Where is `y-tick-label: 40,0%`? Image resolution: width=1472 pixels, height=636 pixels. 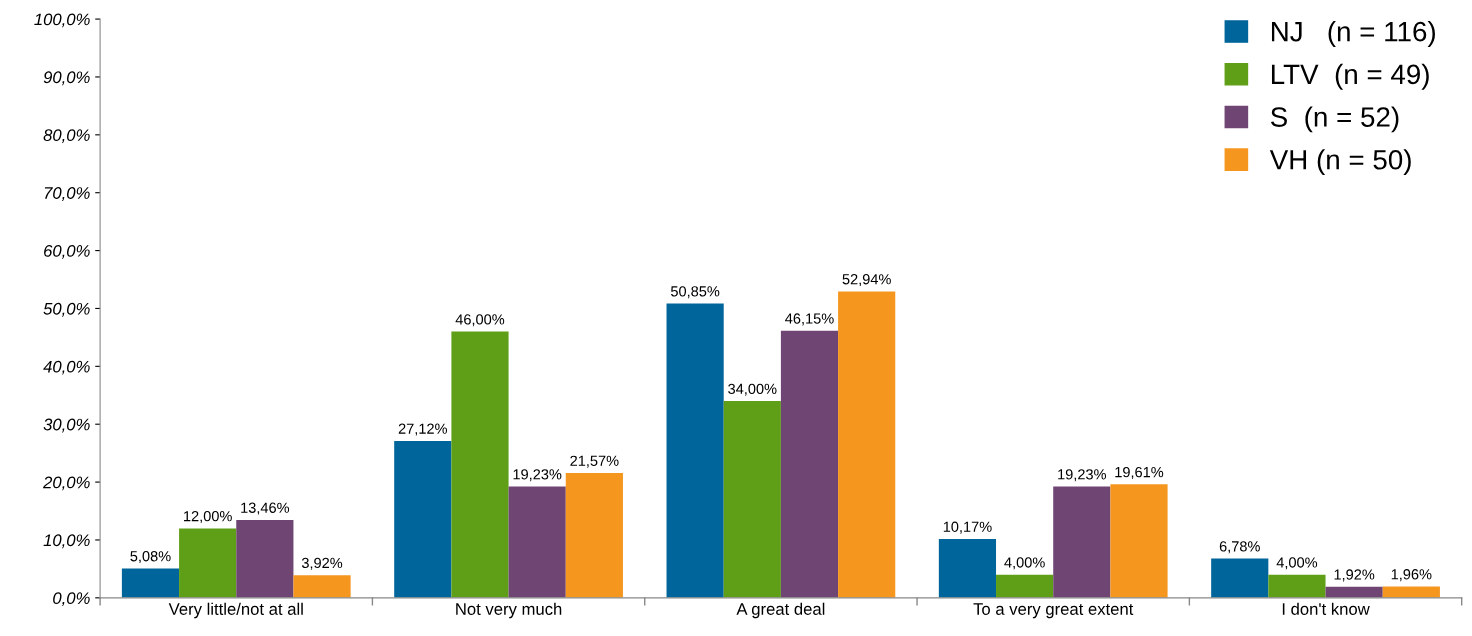
y-tick-label: 40,0% is located at coordinates (66, 367).